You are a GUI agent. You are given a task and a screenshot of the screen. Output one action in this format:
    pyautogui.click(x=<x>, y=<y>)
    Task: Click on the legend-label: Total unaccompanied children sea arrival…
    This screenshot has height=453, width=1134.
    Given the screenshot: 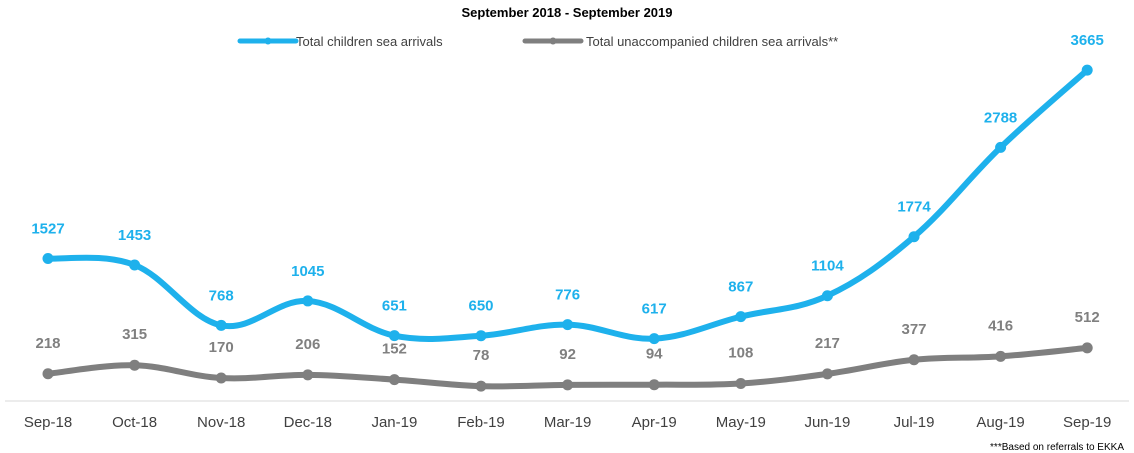 What is the action you would take?
    pyautogui.click(x=712, y=41)
    